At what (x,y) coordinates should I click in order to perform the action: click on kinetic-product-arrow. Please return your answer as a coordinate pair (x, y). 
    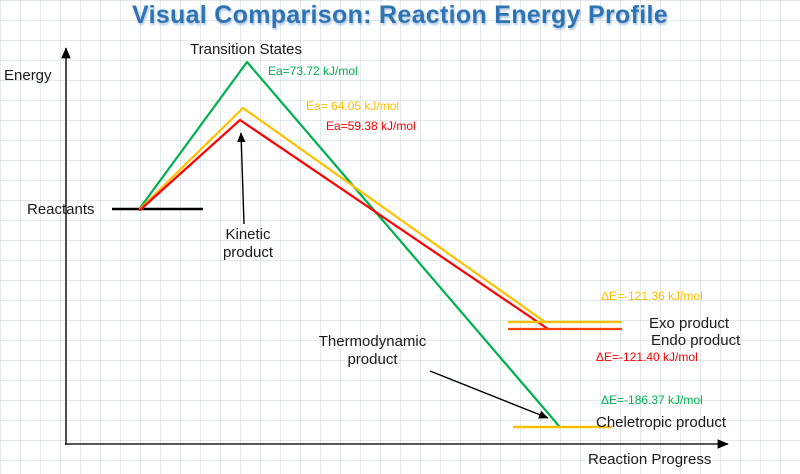
    Looking at the image, I should click on (241, 178).